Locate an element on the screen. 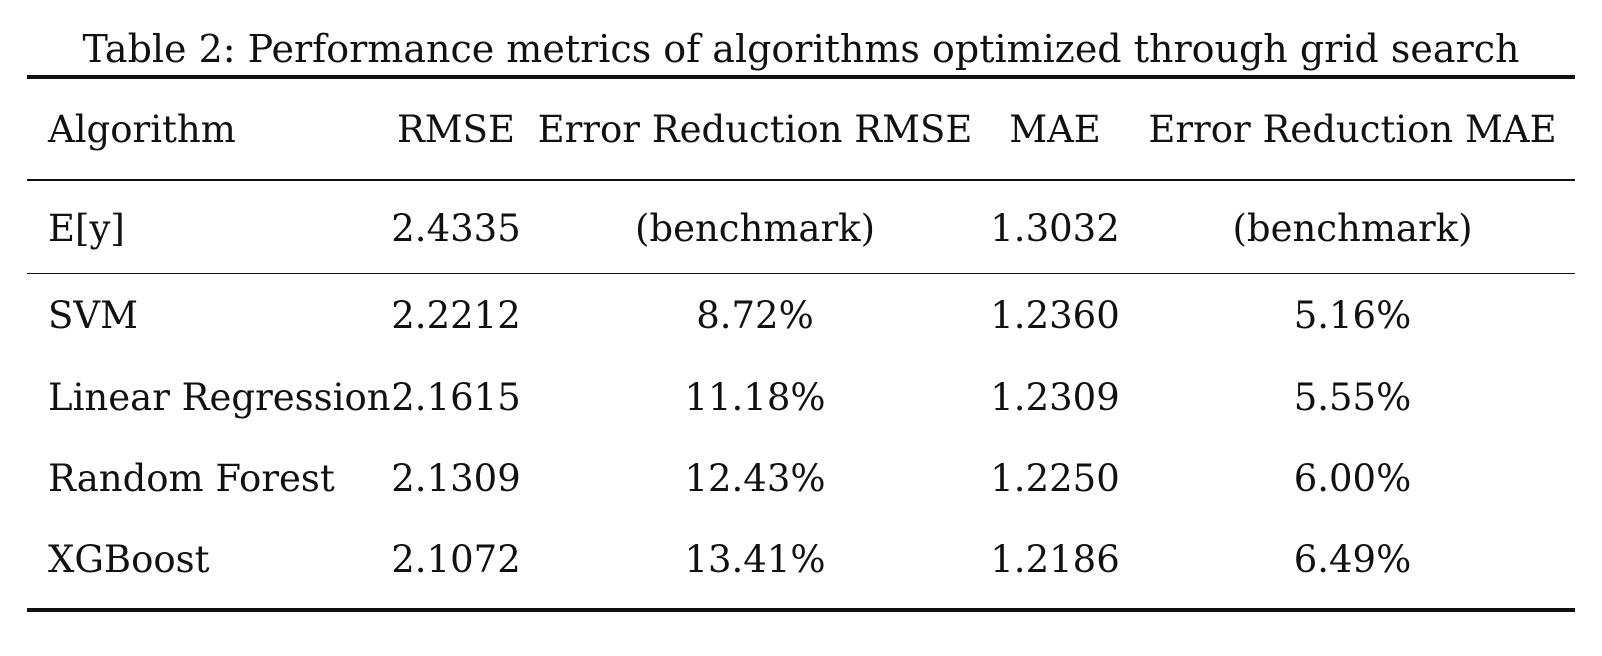  table-cell: 2.1615 is located at coordinates (456, 397).